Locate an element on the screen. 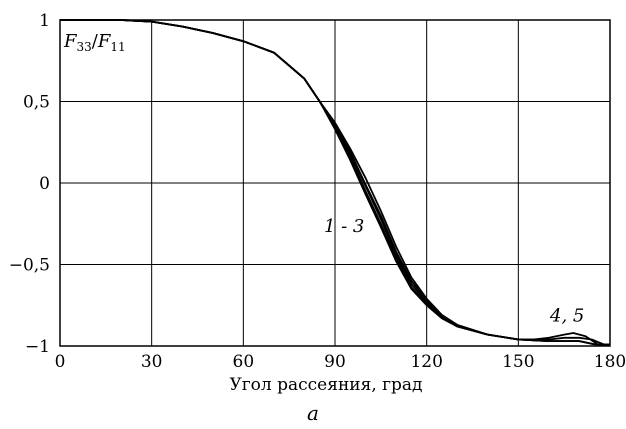 Image resolution: width=626 pixels, height=429 pixels. y-tick-label: −0,5 is located at coordinates (29, 266).